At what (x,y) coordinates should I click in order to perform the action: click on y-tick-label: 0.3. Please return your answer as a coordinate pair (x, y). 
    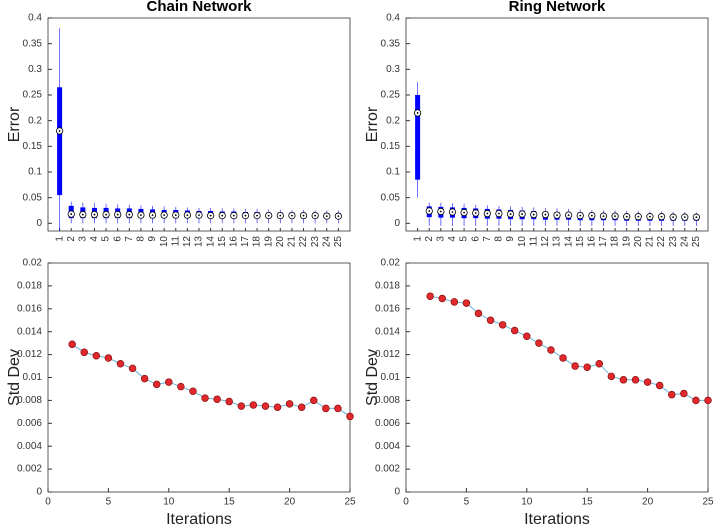
    Looking at the image, I should click on (393, 69).